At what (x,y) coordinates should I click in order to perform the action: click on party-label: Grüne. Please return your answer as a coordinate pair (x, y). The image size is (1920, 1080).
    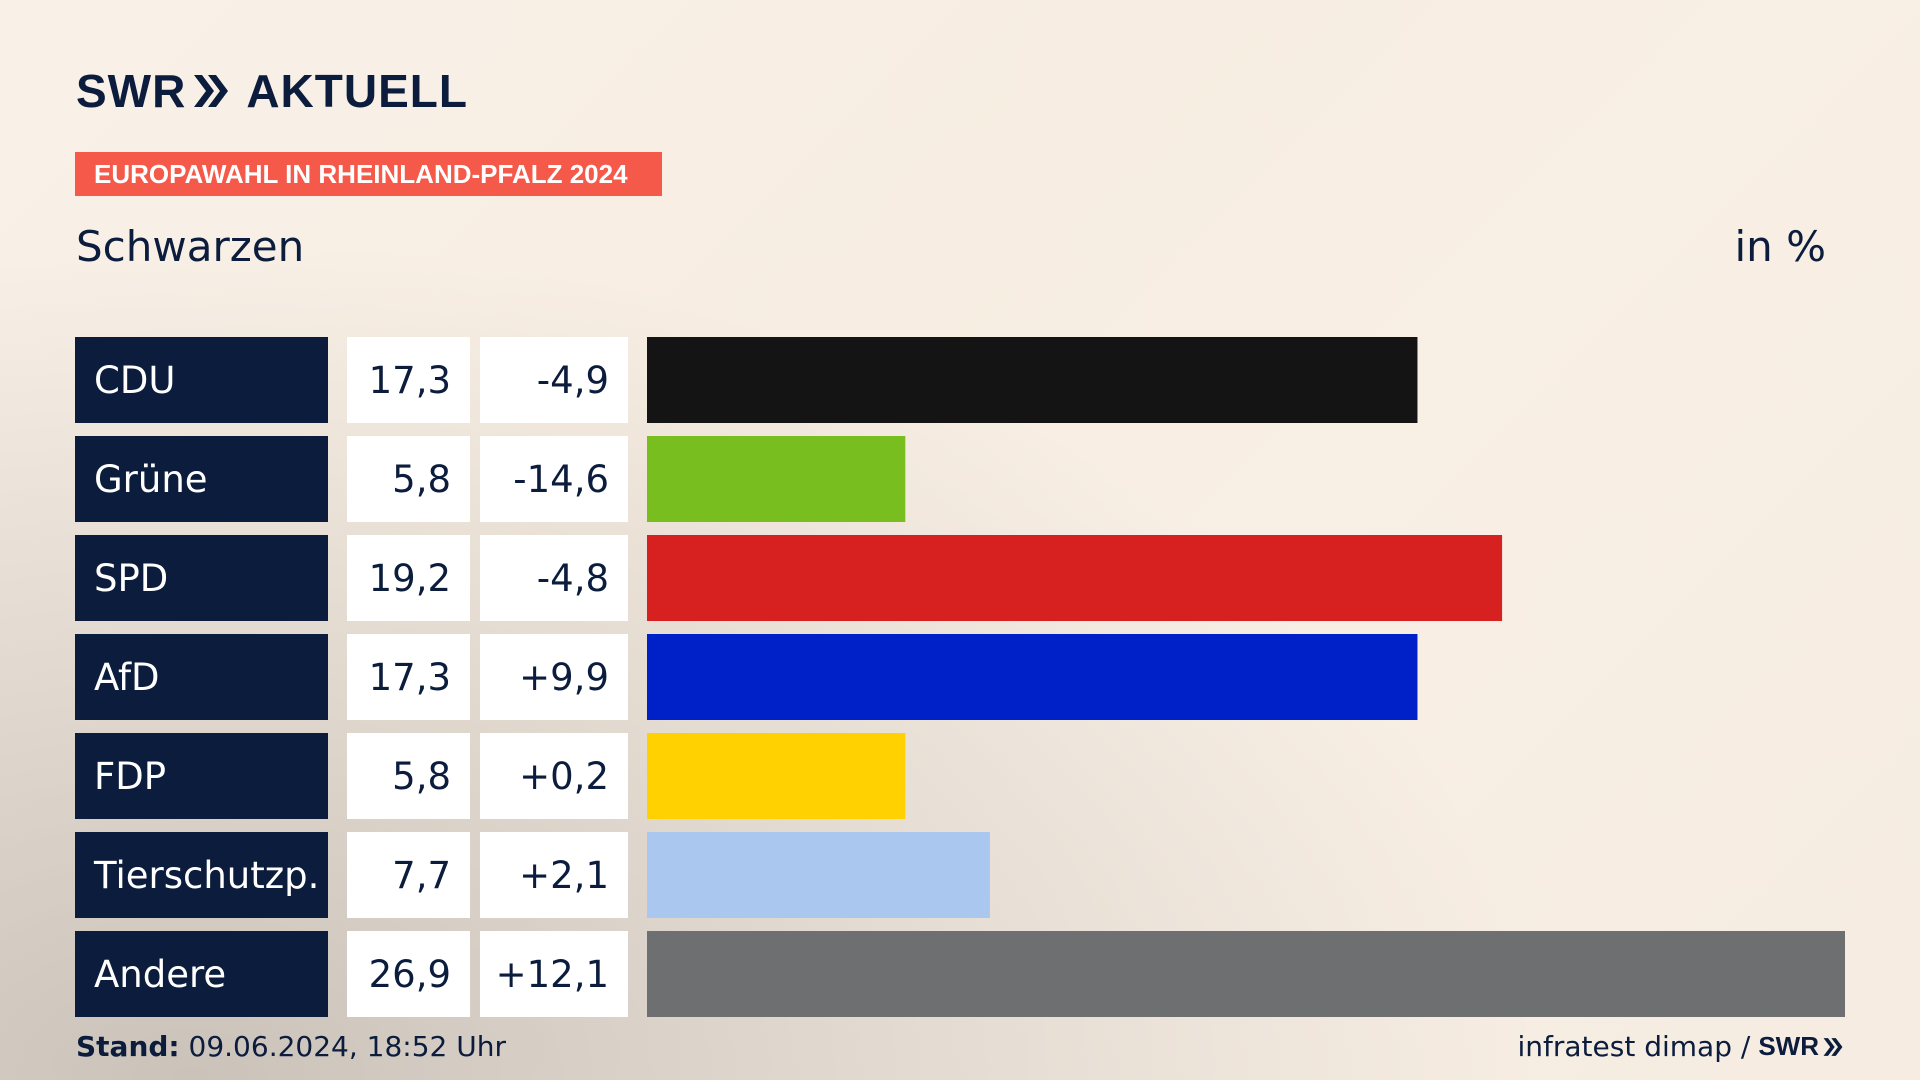
    Looking at the image, I should click on (151, 479).